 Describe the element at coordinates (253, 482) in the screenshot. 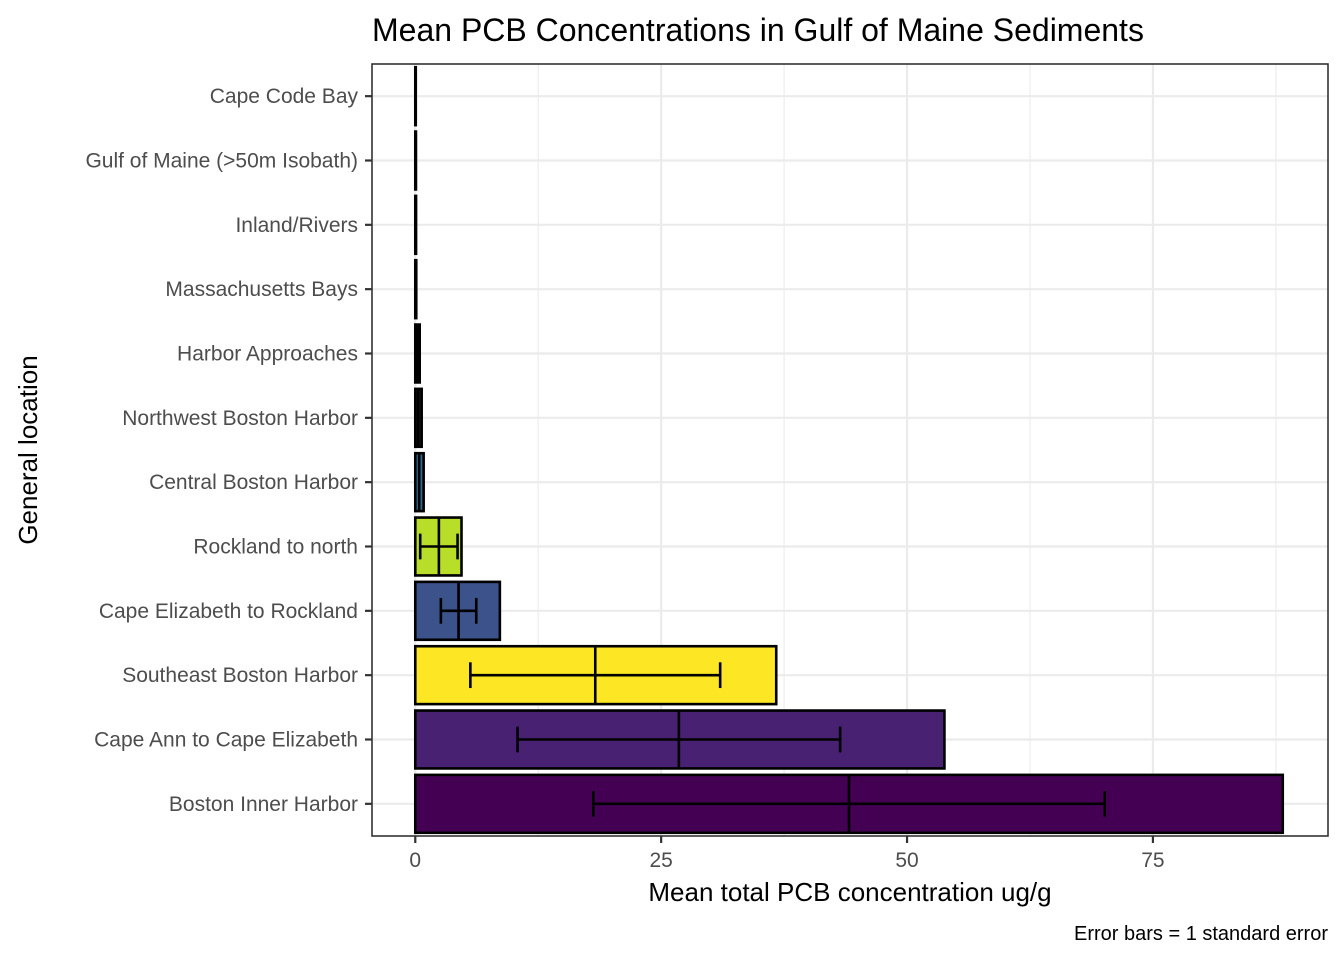

I see `y-tick-label: Central Boston Harbor` at that location.